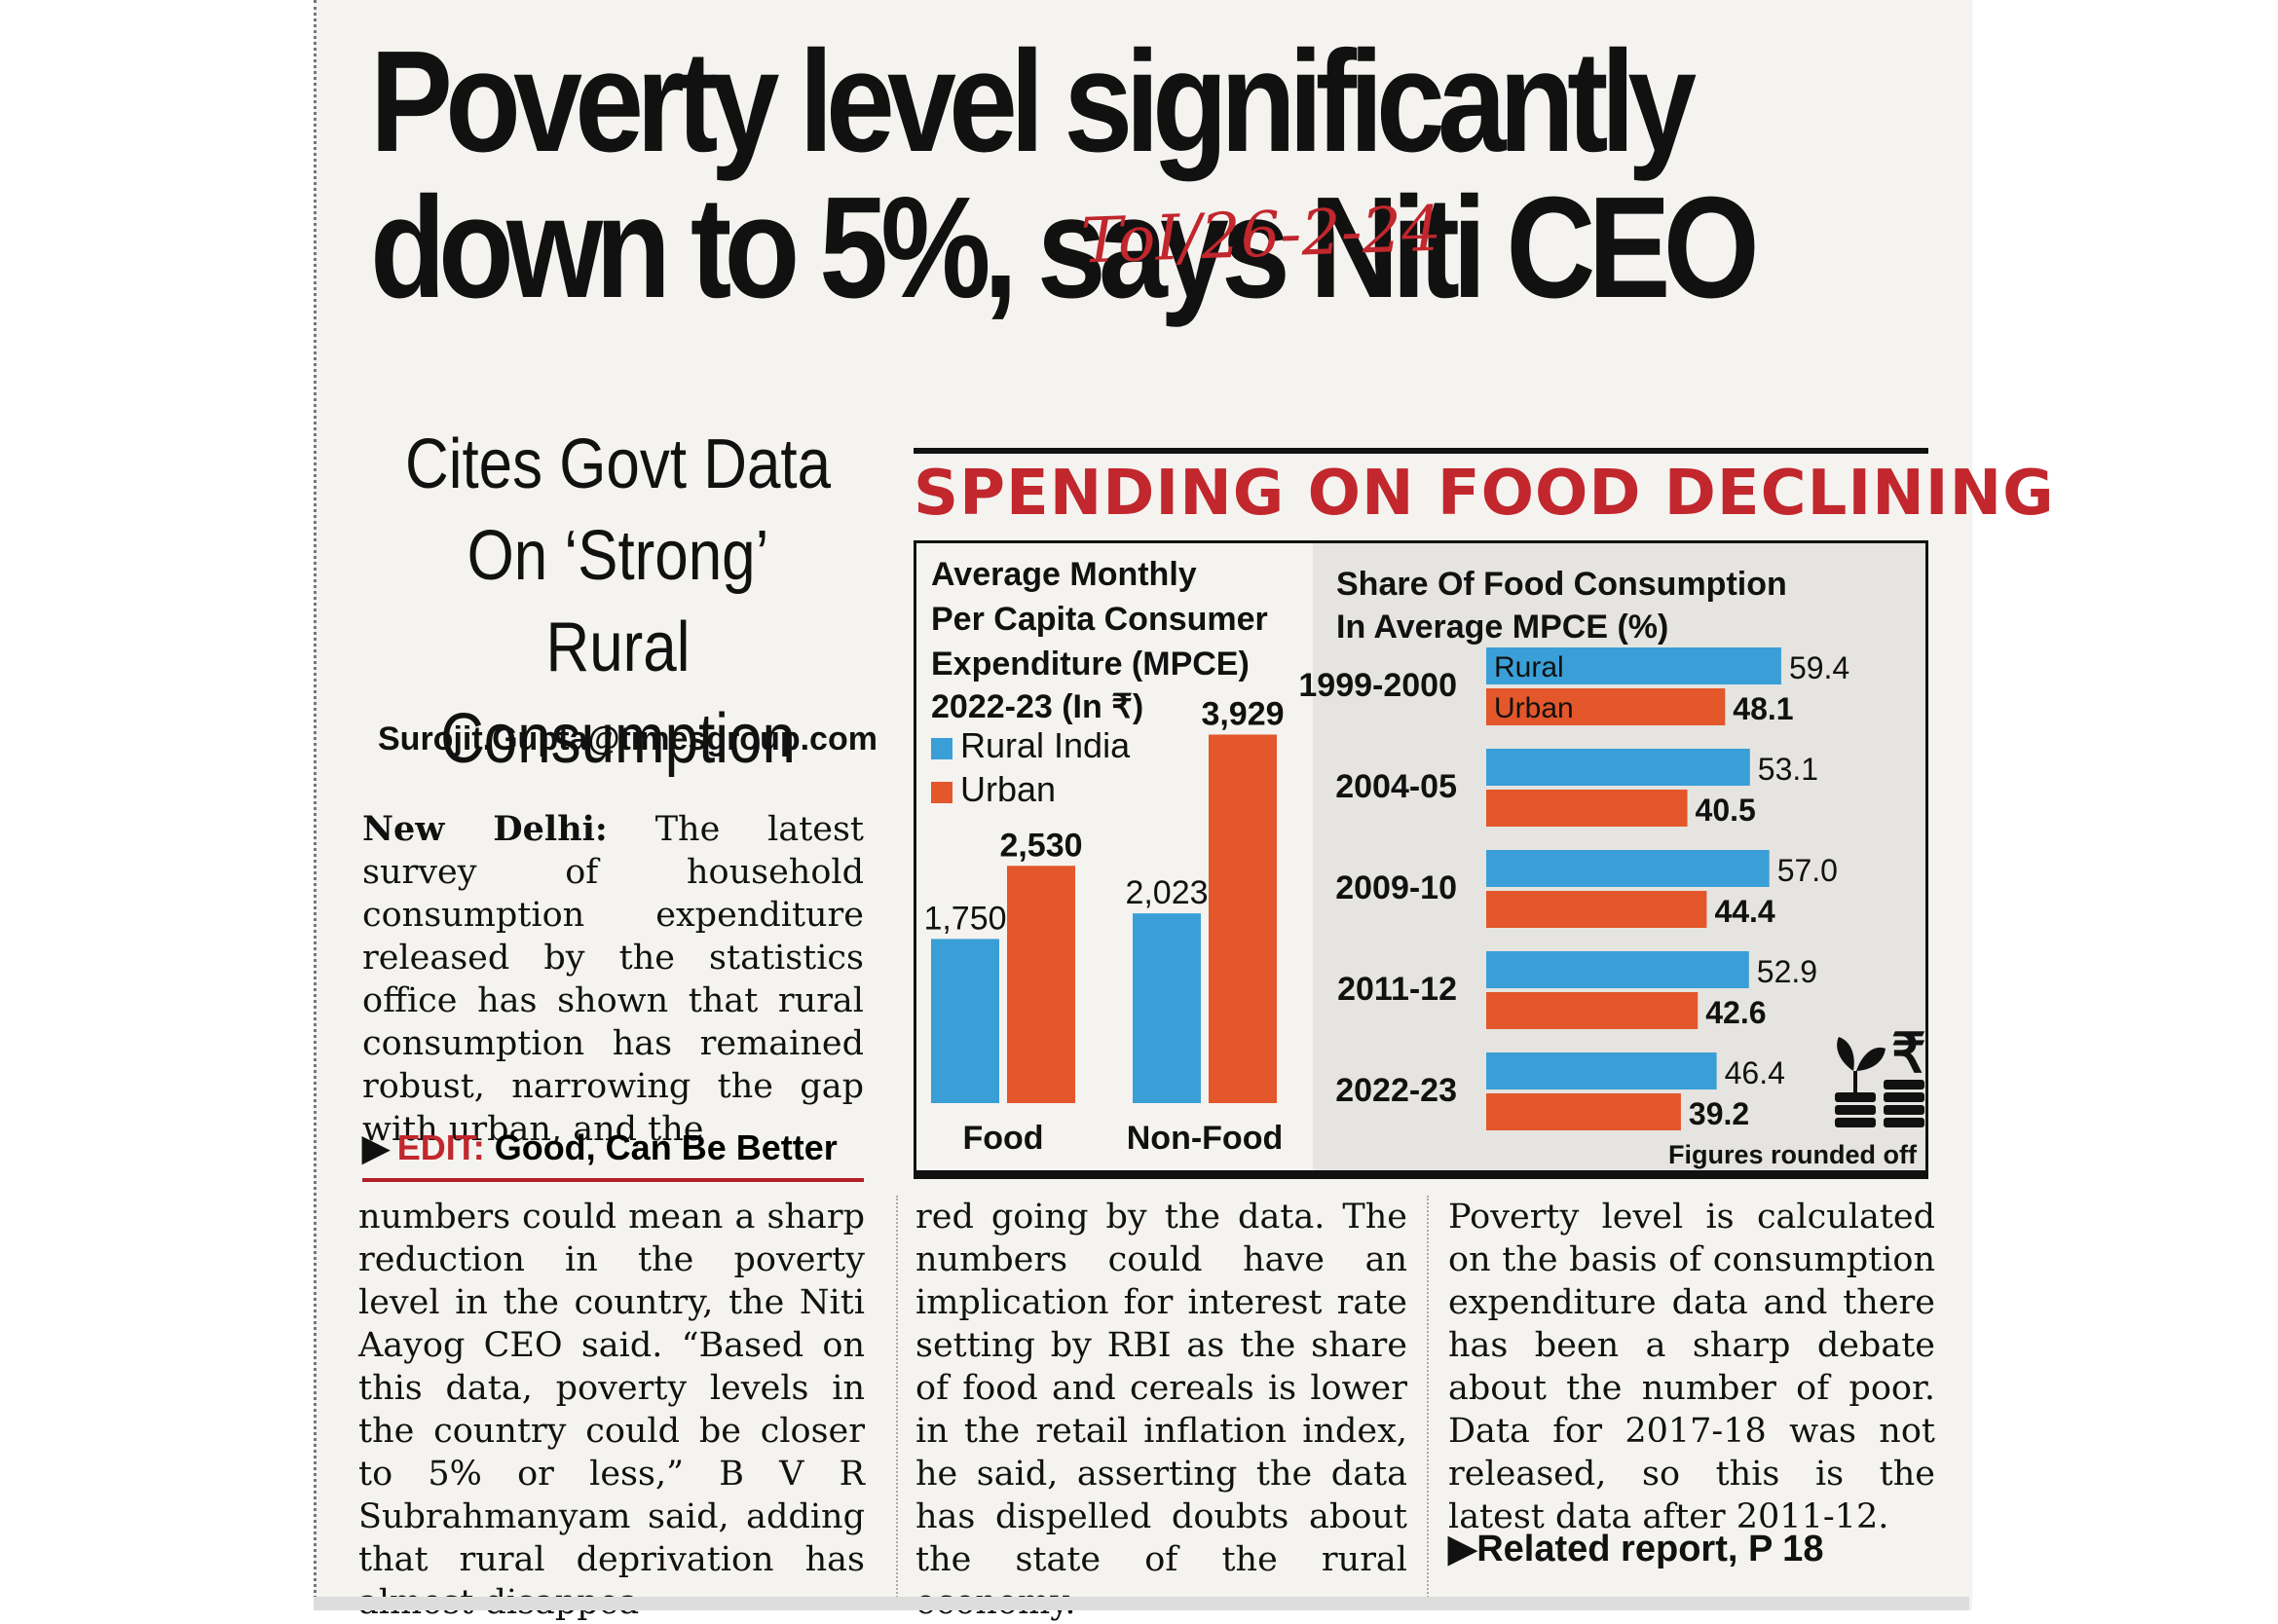 The width and height of the screenshot is (2278, 1624). I want to click on legend-label-urban: Urban, so click(1008, 789).